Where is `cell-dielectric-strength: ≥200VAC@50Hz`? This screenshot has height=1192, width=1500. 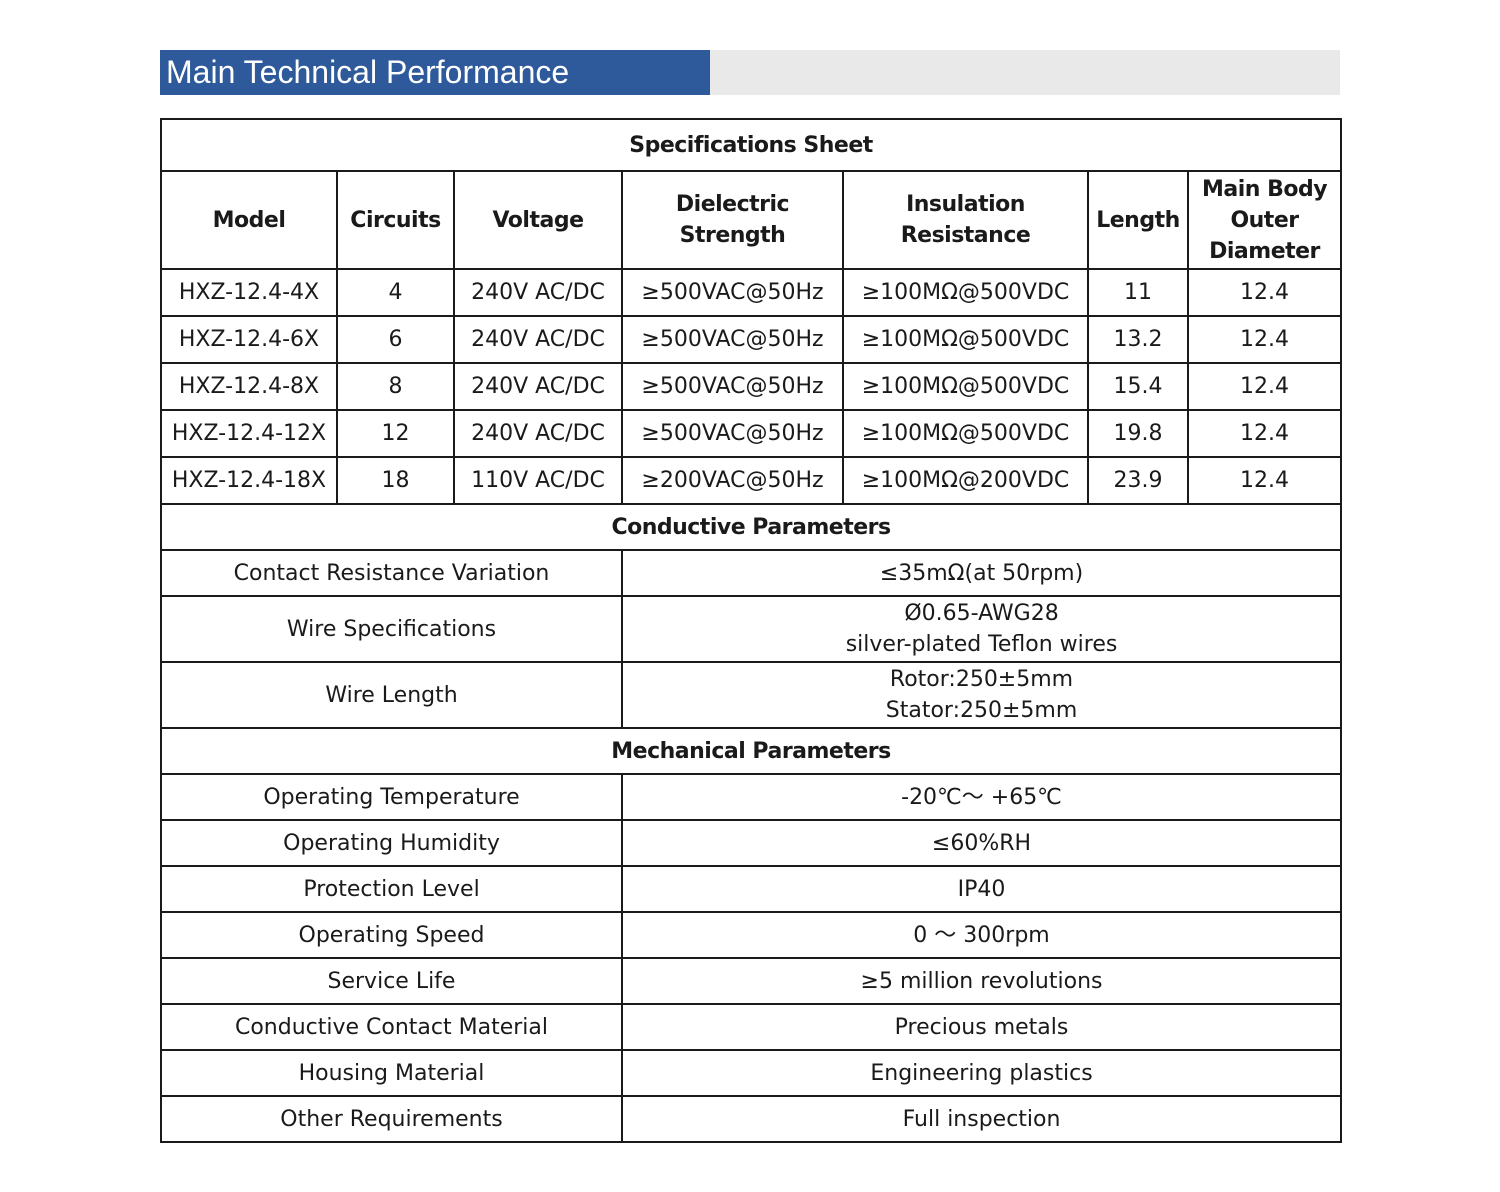
cell-dielectric-strength: ≥200VAC@50Hz is located at coordinates (732, 480).